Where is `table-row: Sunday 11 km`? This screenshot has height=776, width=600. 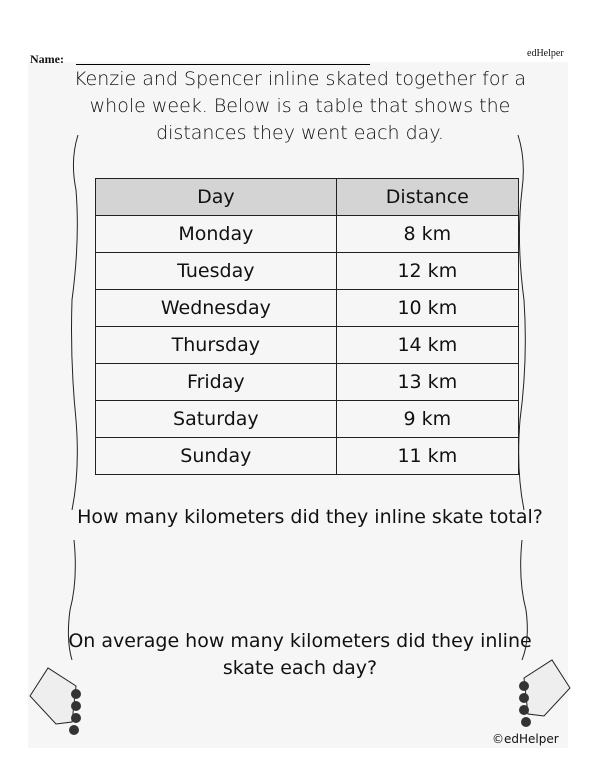
table-row: Sunday 11 km is located at coordinates (307, 456).